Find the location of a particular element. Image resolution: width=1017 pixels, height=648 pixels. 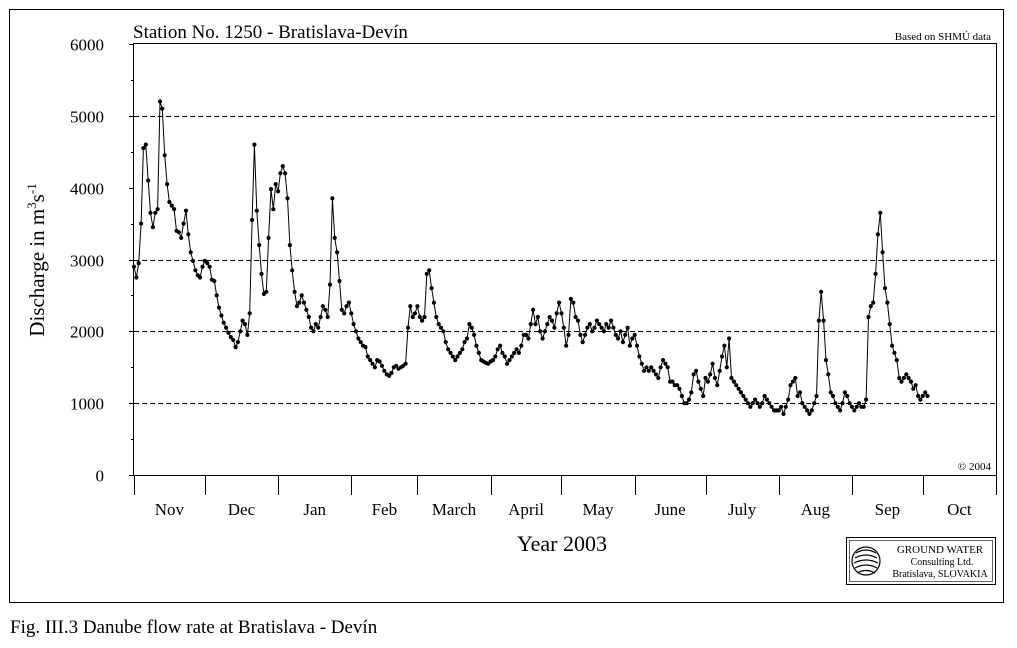

xtick-label: Oct is located at coordinates (959, 509).